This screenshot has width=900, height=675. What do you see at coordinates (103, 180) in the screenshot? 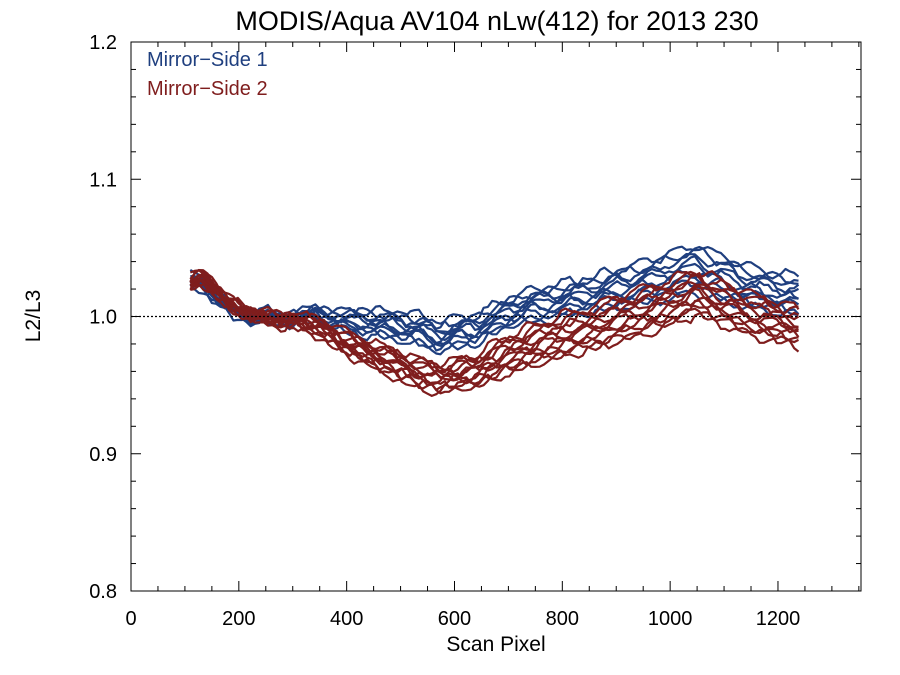
I see `y-tick-label: 1.1` at bounding box center [103, 180].